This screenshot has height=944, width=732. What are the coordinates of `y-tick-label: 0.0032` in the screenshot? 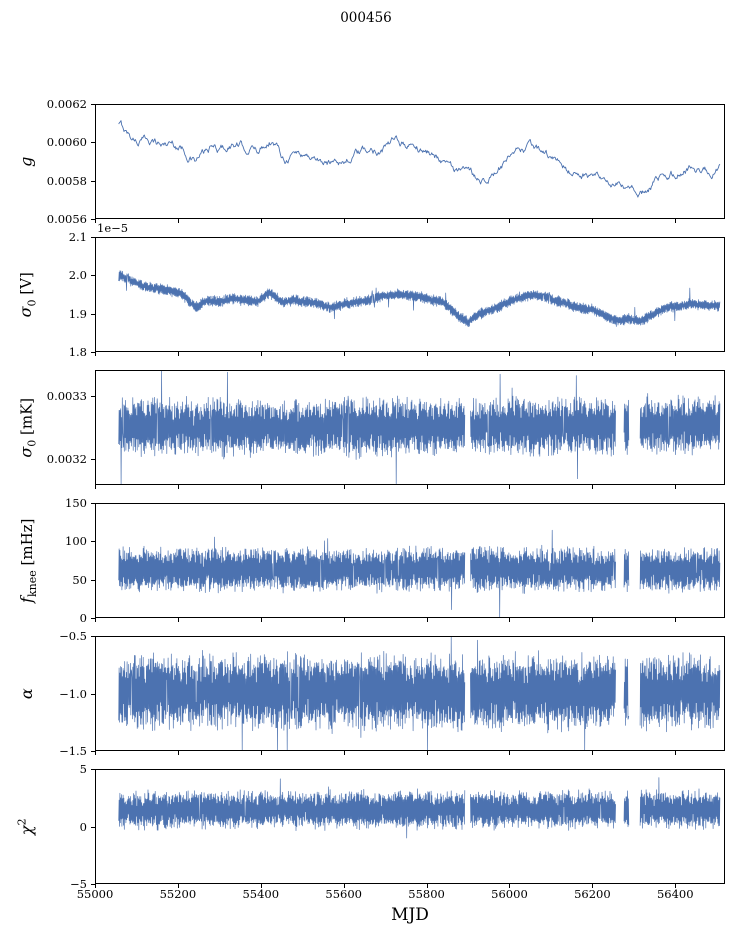 It's located at (66, 458).